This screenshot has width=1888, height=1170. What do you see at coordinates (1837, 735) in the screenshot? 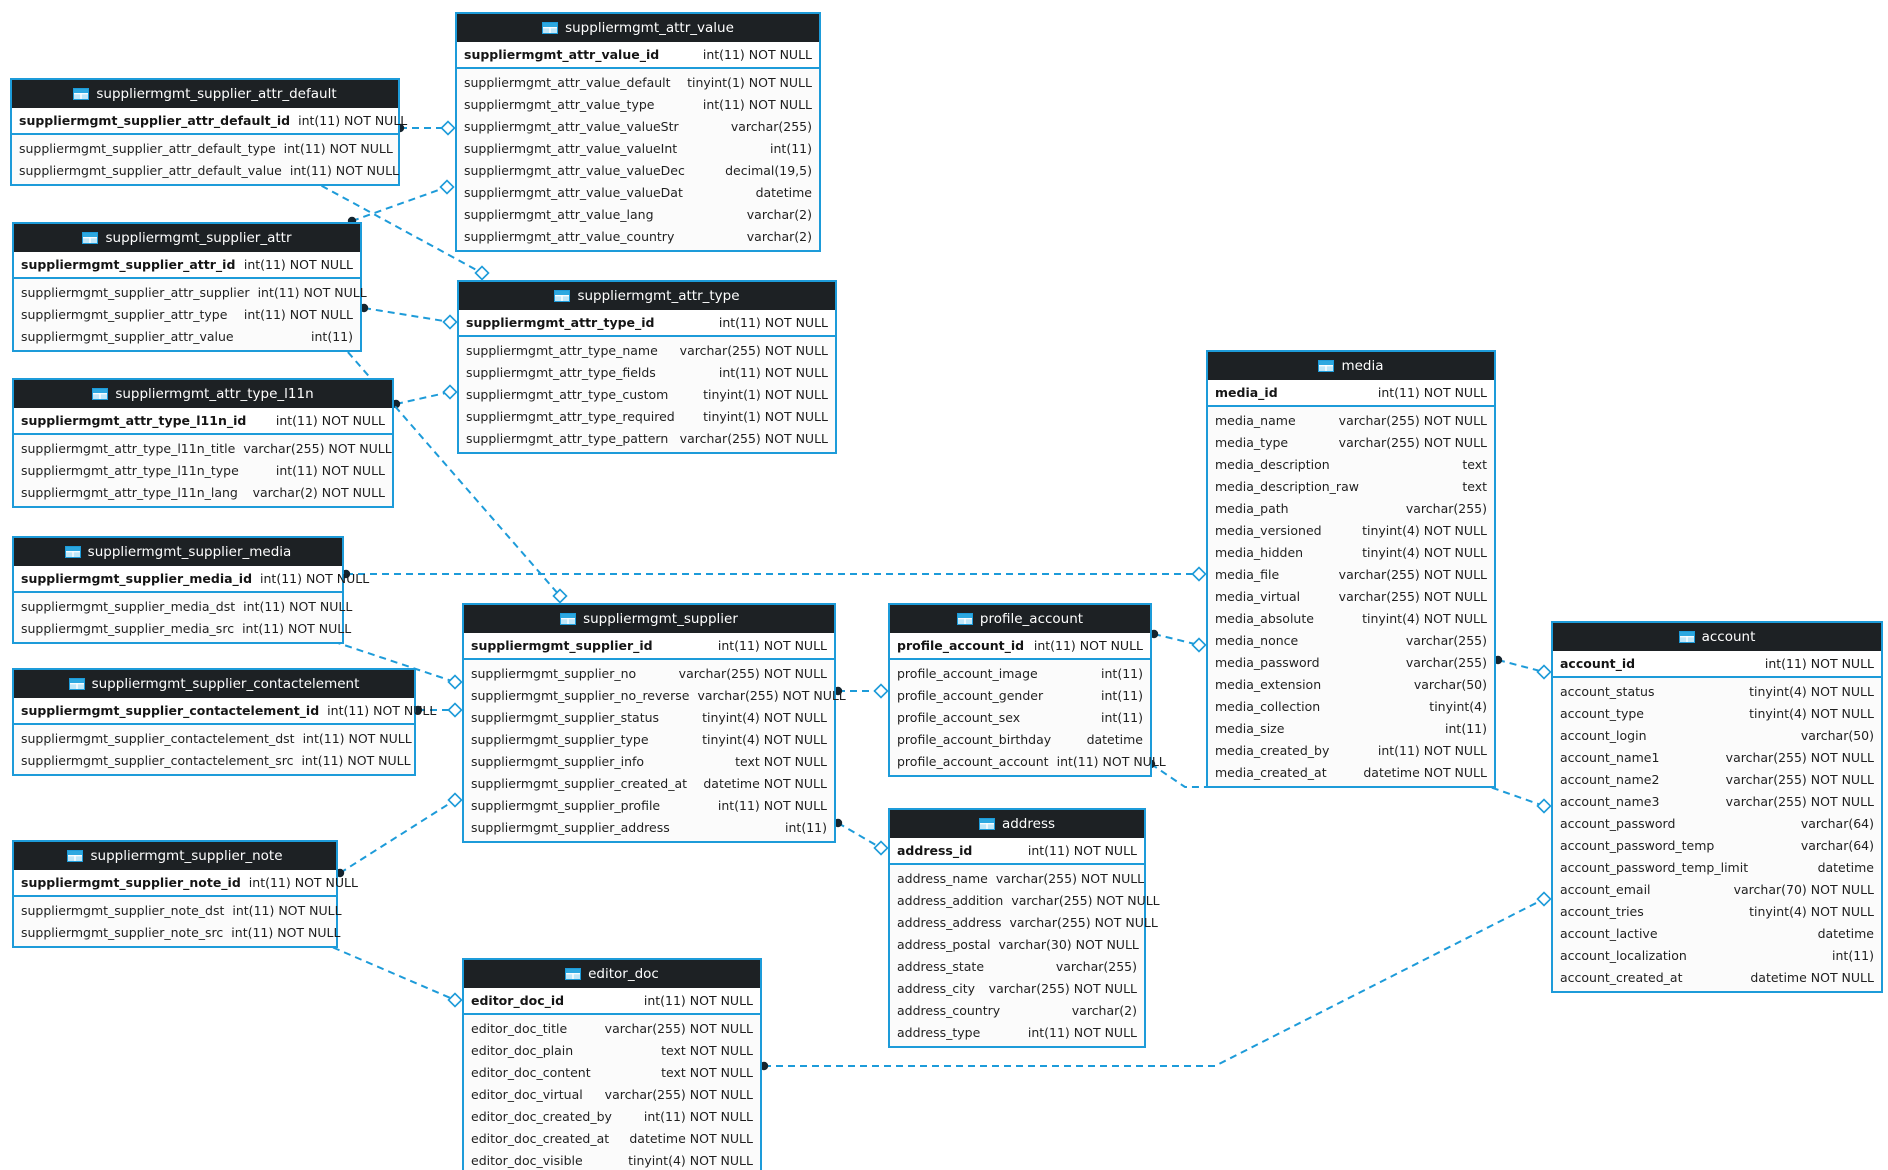
I see `field-type: varchar(50)` at bounding box center [1837, 735].